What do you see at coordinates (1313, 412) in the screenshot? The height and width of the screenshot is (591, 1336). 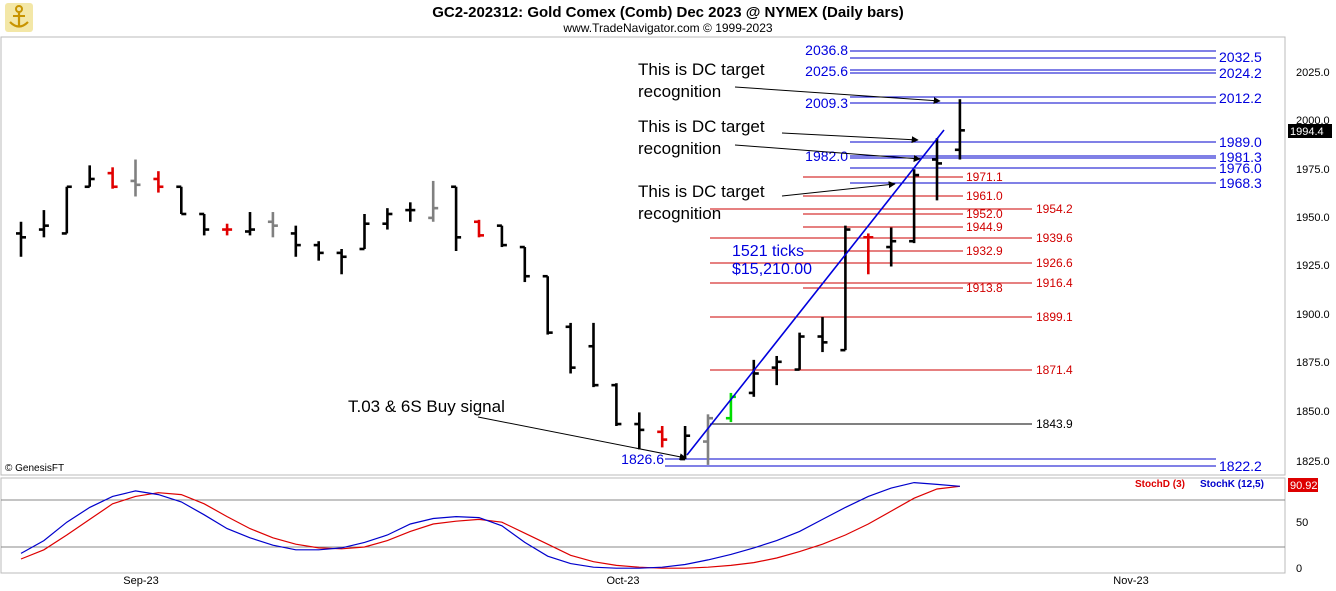 I see `y-tick-label: 1850.0` at bounding box center [1313, 412].